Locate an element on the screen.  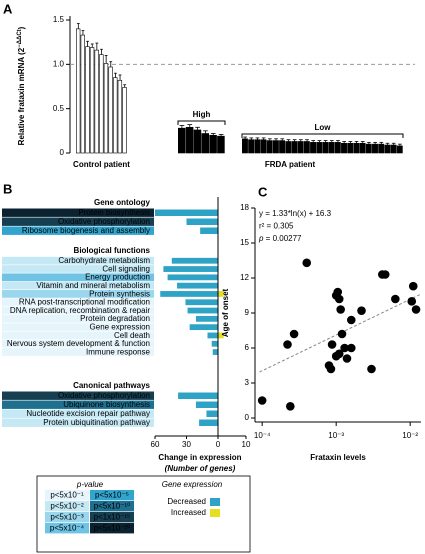
legend-label: Increased is located at coordinates (188, 512).